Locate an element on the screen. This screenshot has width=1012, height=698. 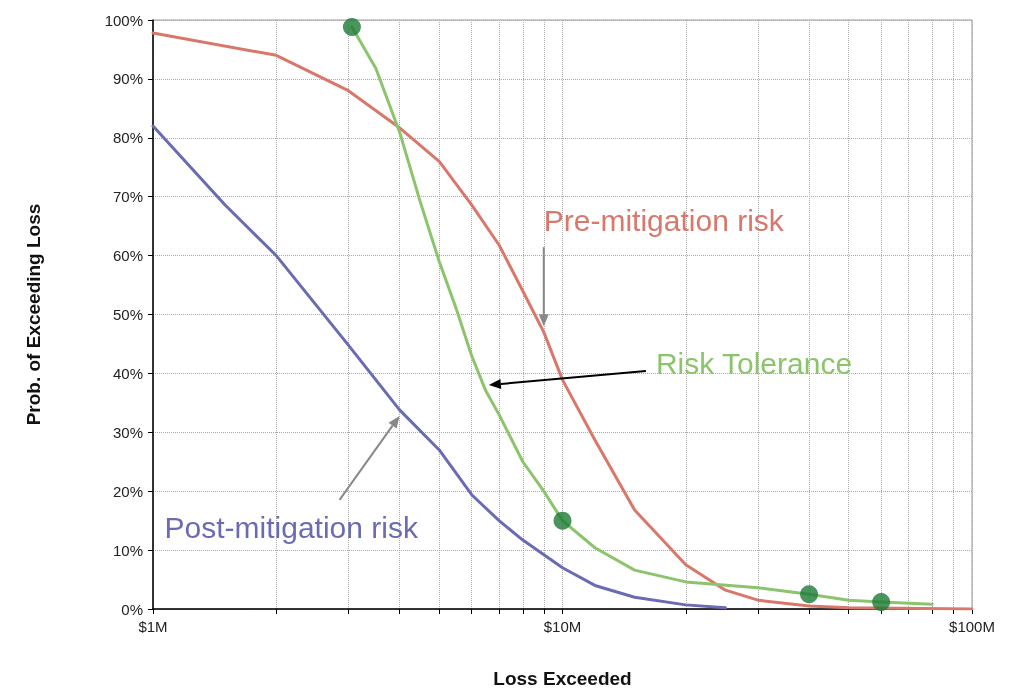
y-tick-label: 90% is located at coordinates (127, 79).